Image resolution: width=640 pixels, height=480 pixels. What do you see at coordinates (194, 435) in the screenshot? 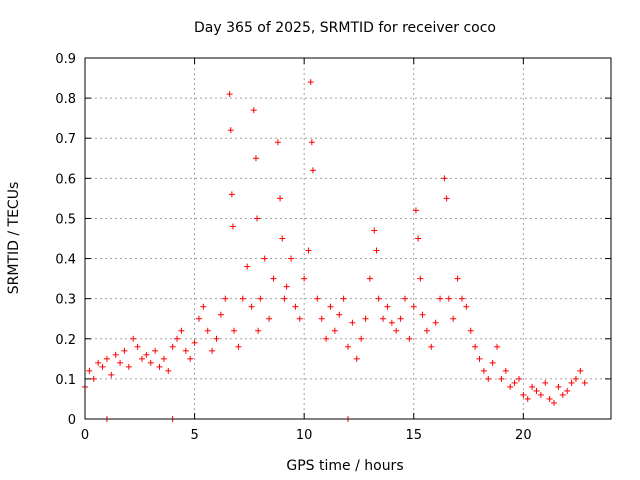
I see `x-tick-label: 5` at bounding box center [194, 435].